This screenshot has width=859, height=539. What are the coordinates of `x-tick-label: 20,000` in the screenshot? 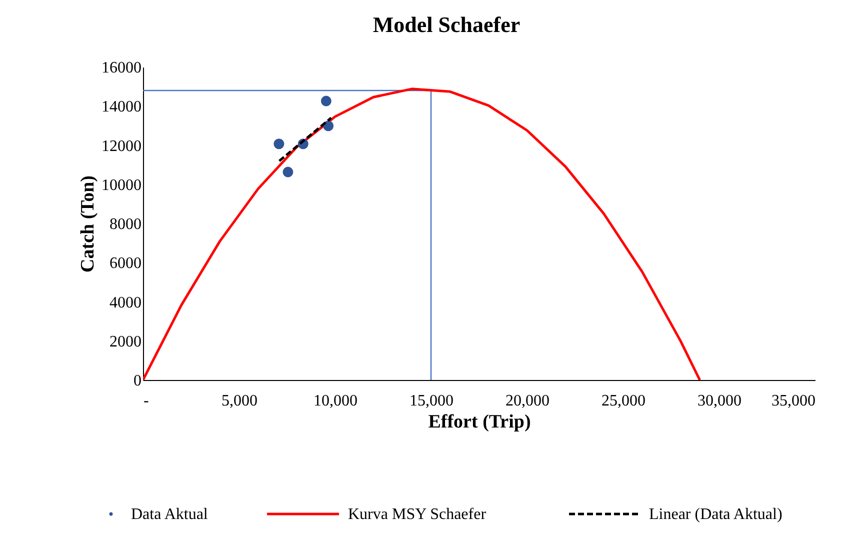 It's located at (528, 401).